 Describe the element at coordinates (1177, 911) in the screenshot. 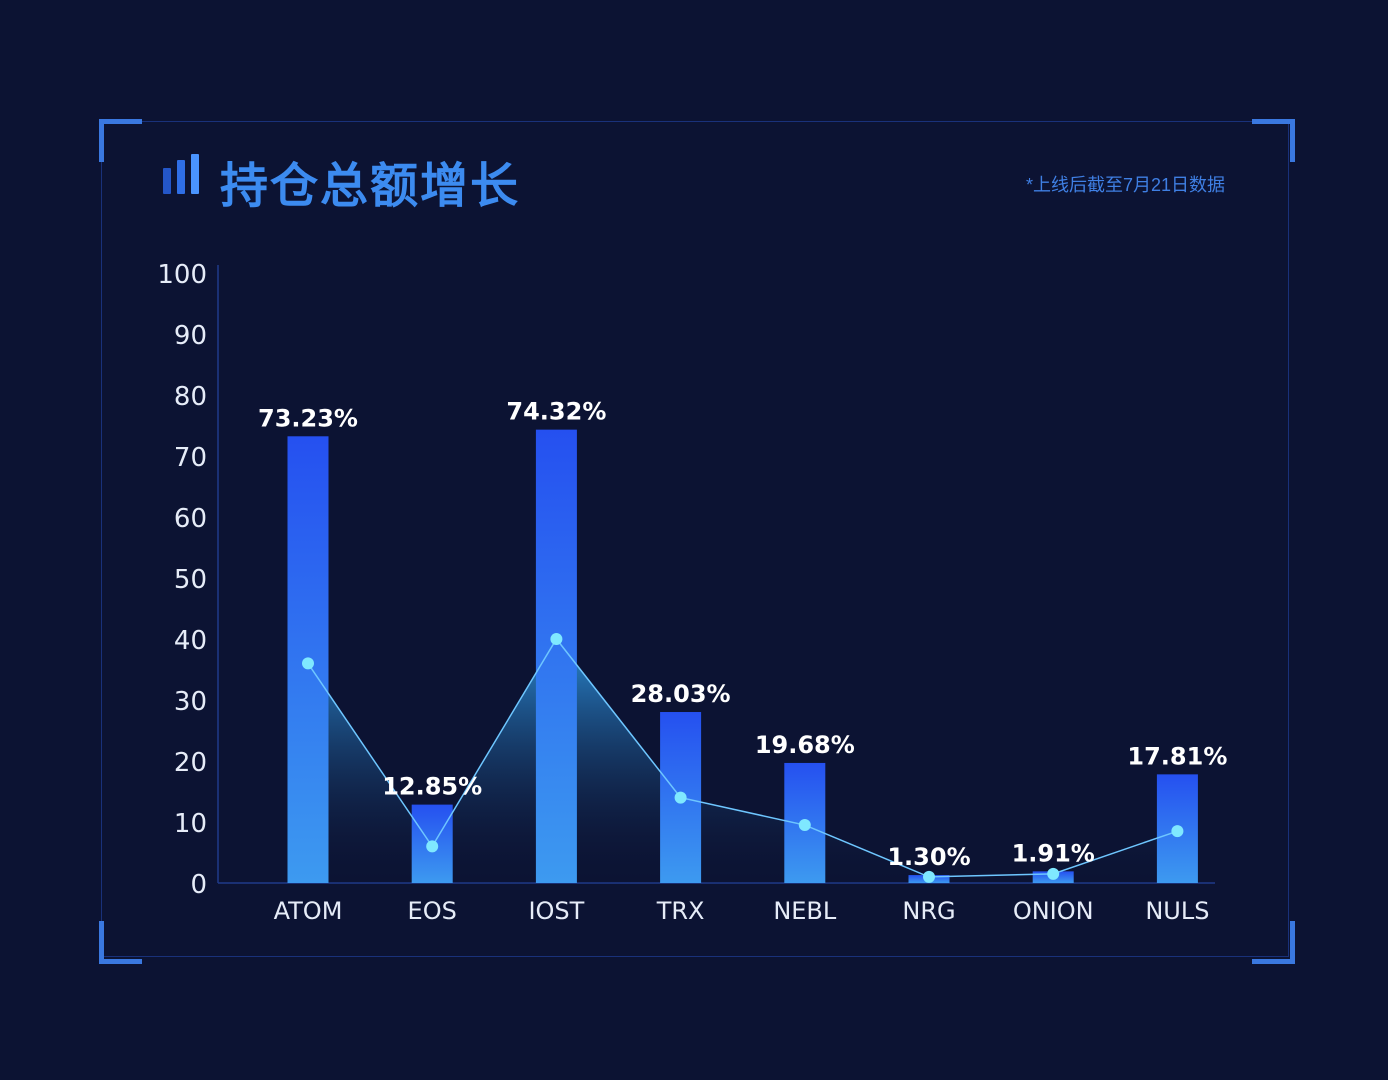

I see `x-tick-label: NULS` at that location.